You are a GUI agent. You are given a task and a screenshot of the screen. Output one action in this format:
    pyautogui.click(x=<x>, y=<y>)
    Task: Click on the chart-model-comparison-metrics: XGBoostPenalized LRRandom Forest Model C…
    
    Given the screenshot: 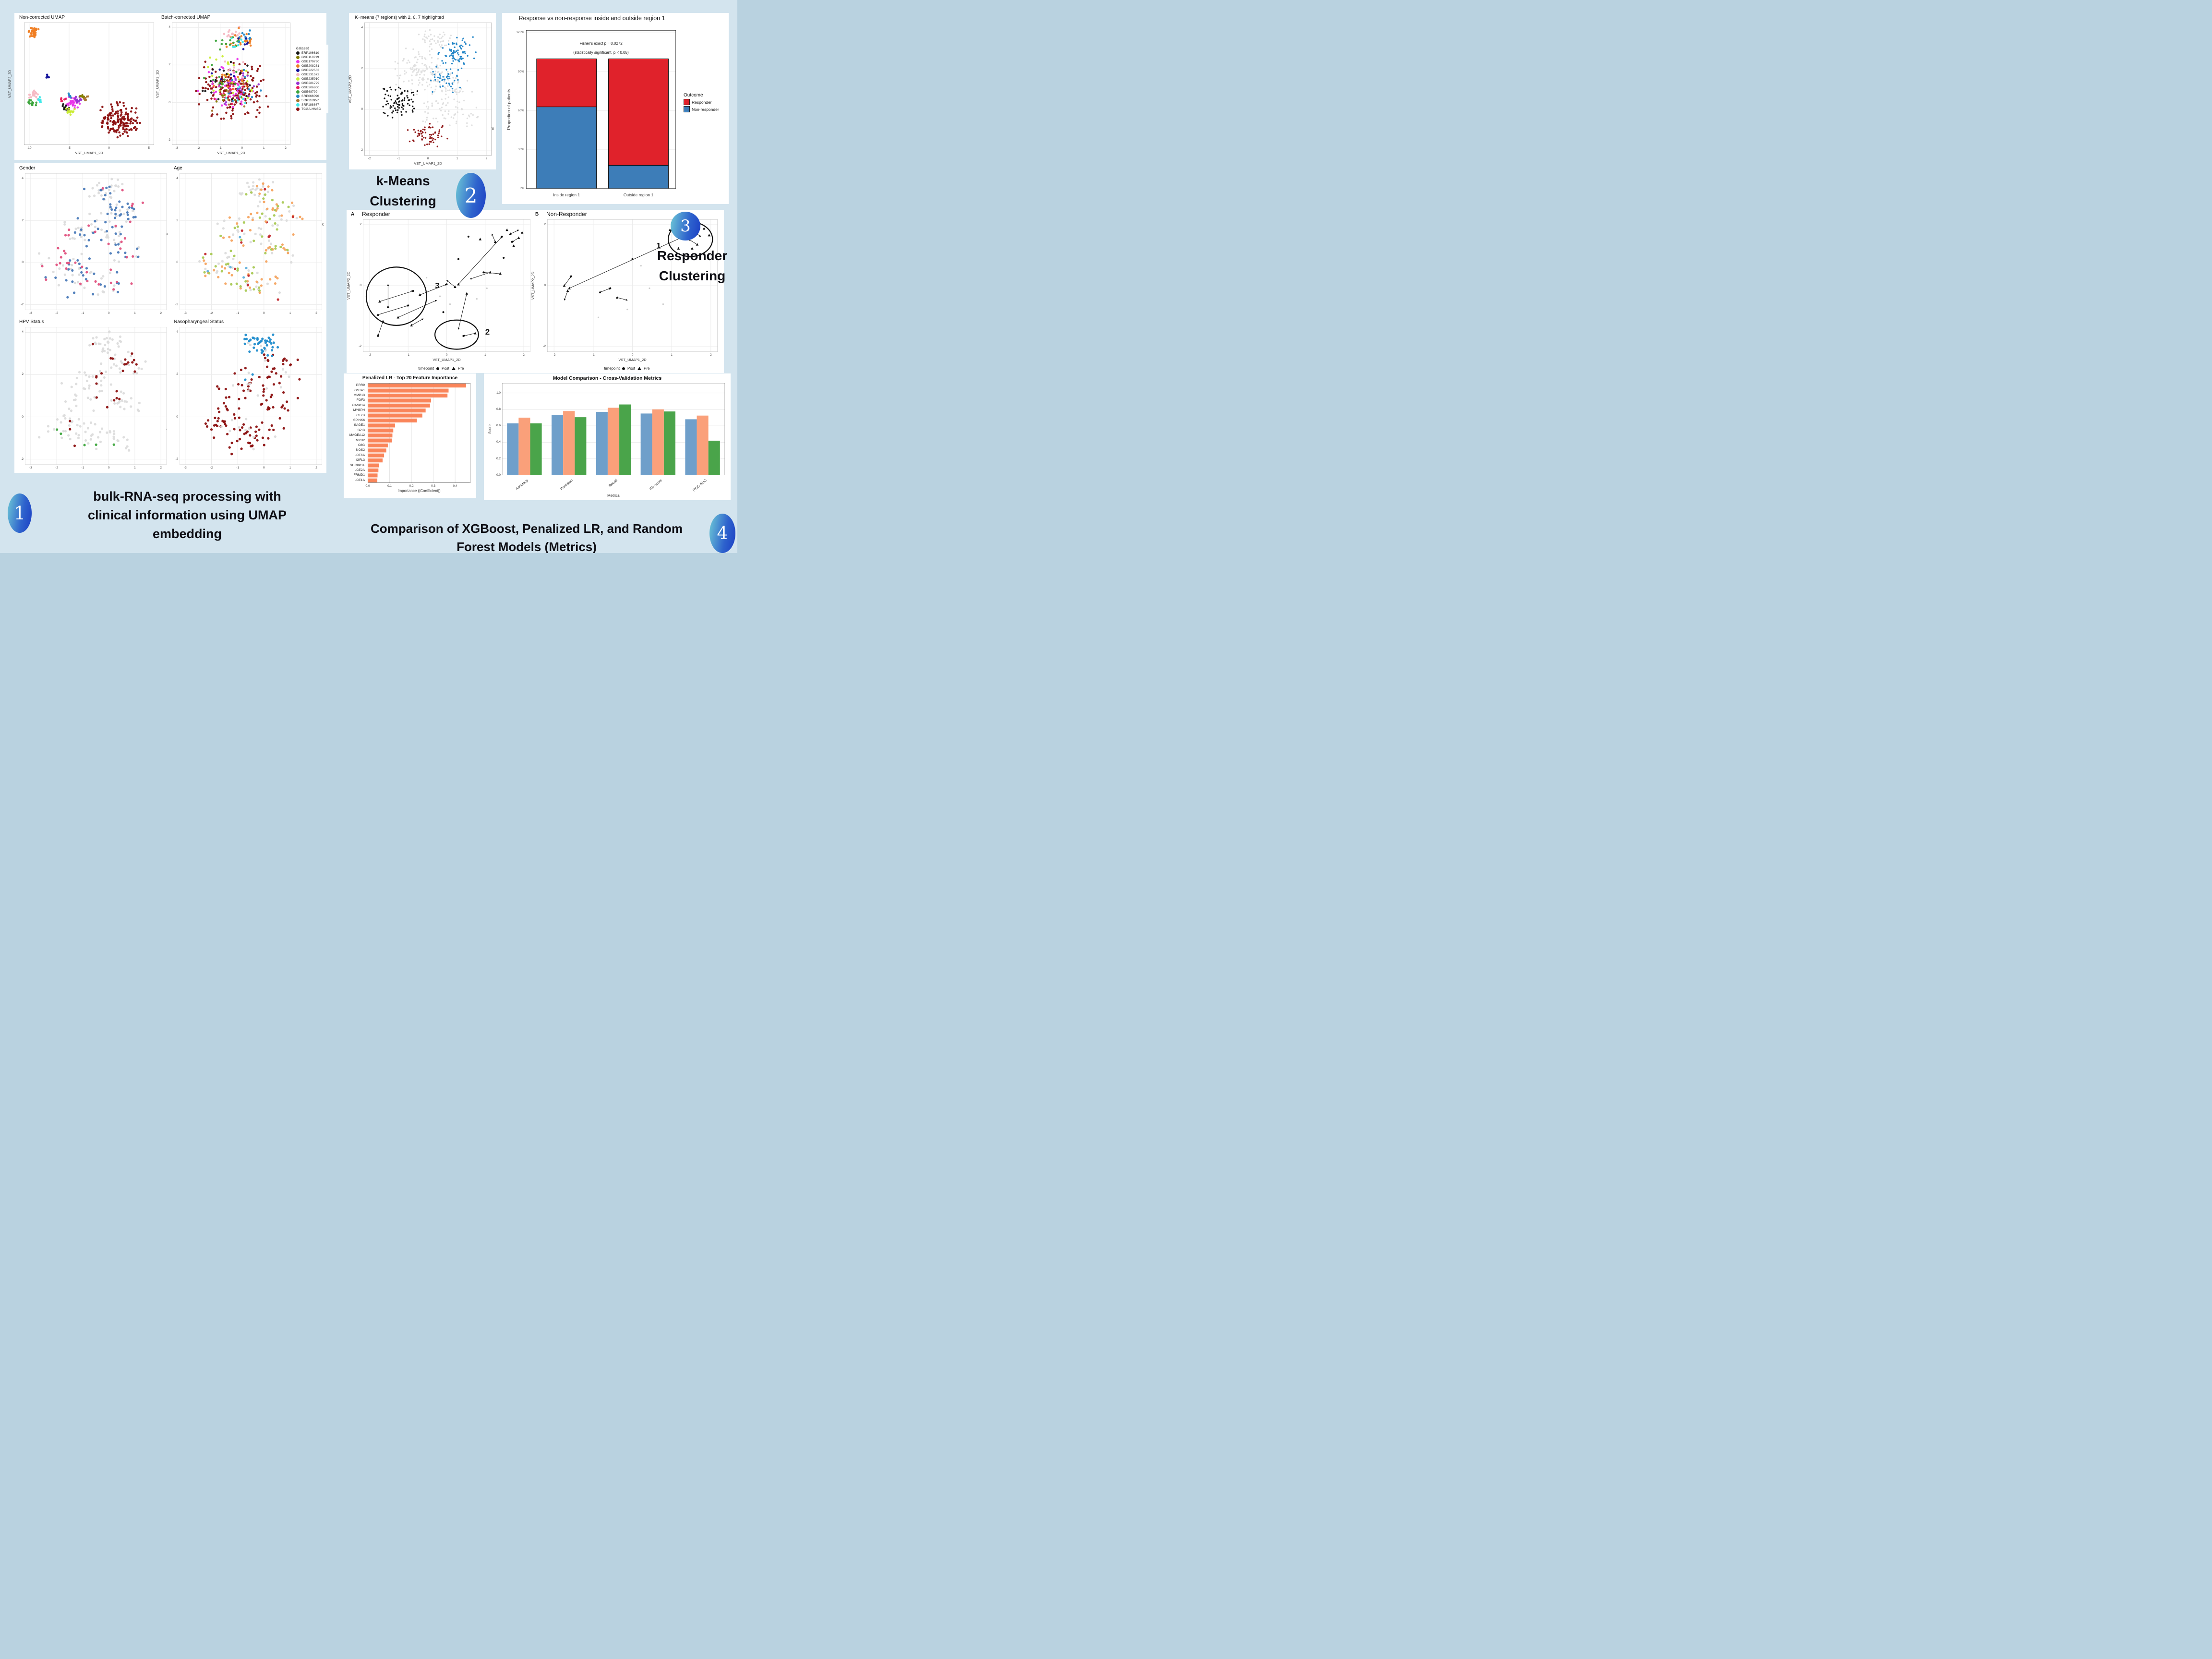 What is the action you would take?
    pyautogui.click(x=608, y=436)
    